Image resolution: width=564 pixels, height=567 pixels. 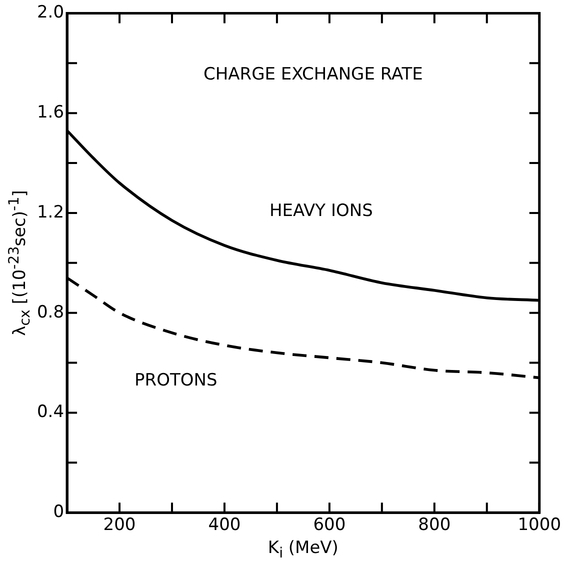 I want to click on y-tick-label: 0.8, so click(x=50, y=312).